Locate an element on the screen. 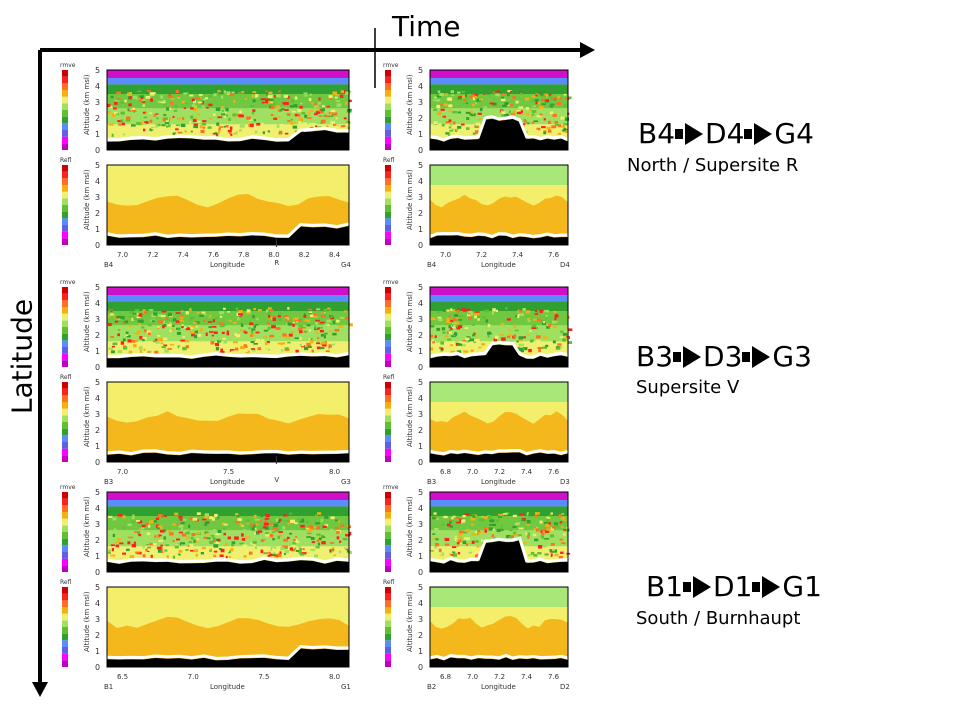  longitude-axis: 7.0 7.2 7.4 7.6 7.8 8.0 8.2 8.4 B4 G4 Longitude R is located at coordinates (227, 254).